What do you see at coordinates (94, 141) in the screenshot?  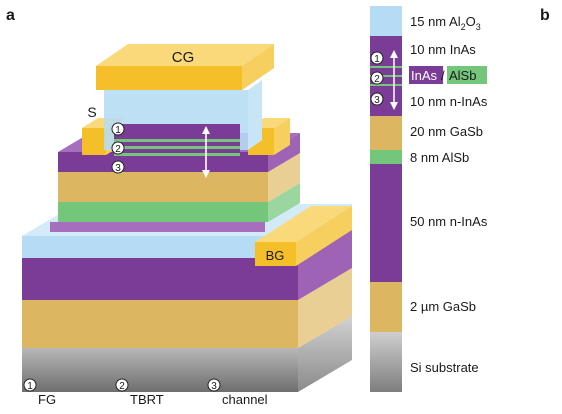 I see `s-contact-front` at bounding box center [94, 141].